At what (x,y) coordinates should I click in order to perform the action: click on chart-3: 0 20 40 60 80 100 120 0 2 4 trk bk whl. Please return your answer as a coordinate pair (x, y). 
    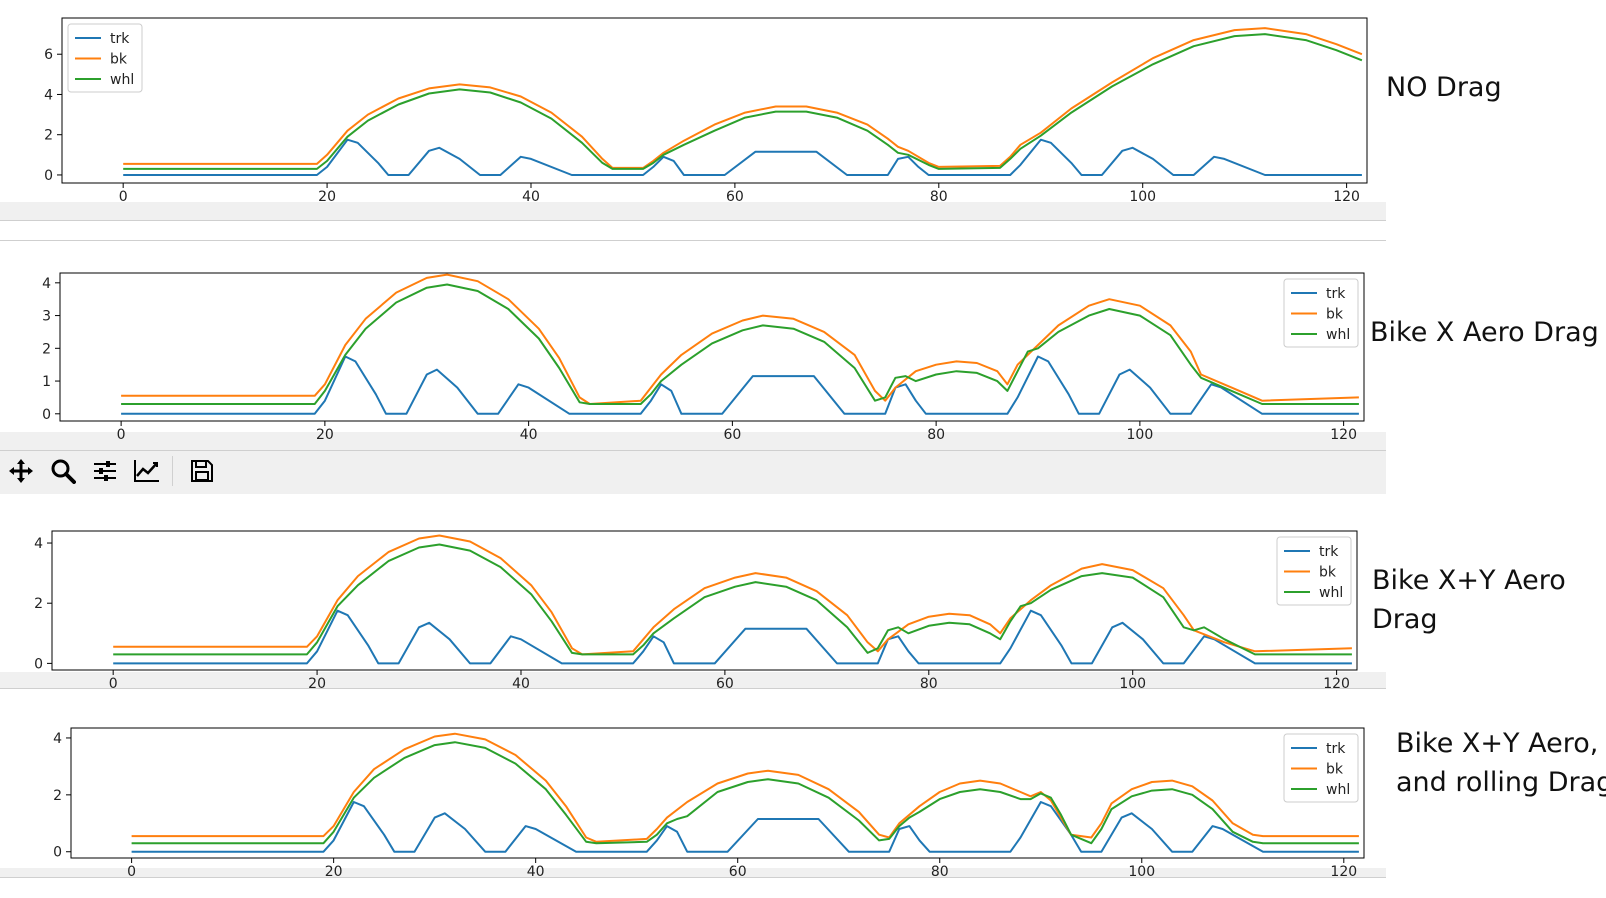
    Looking at the image, I should click on (696, 611).